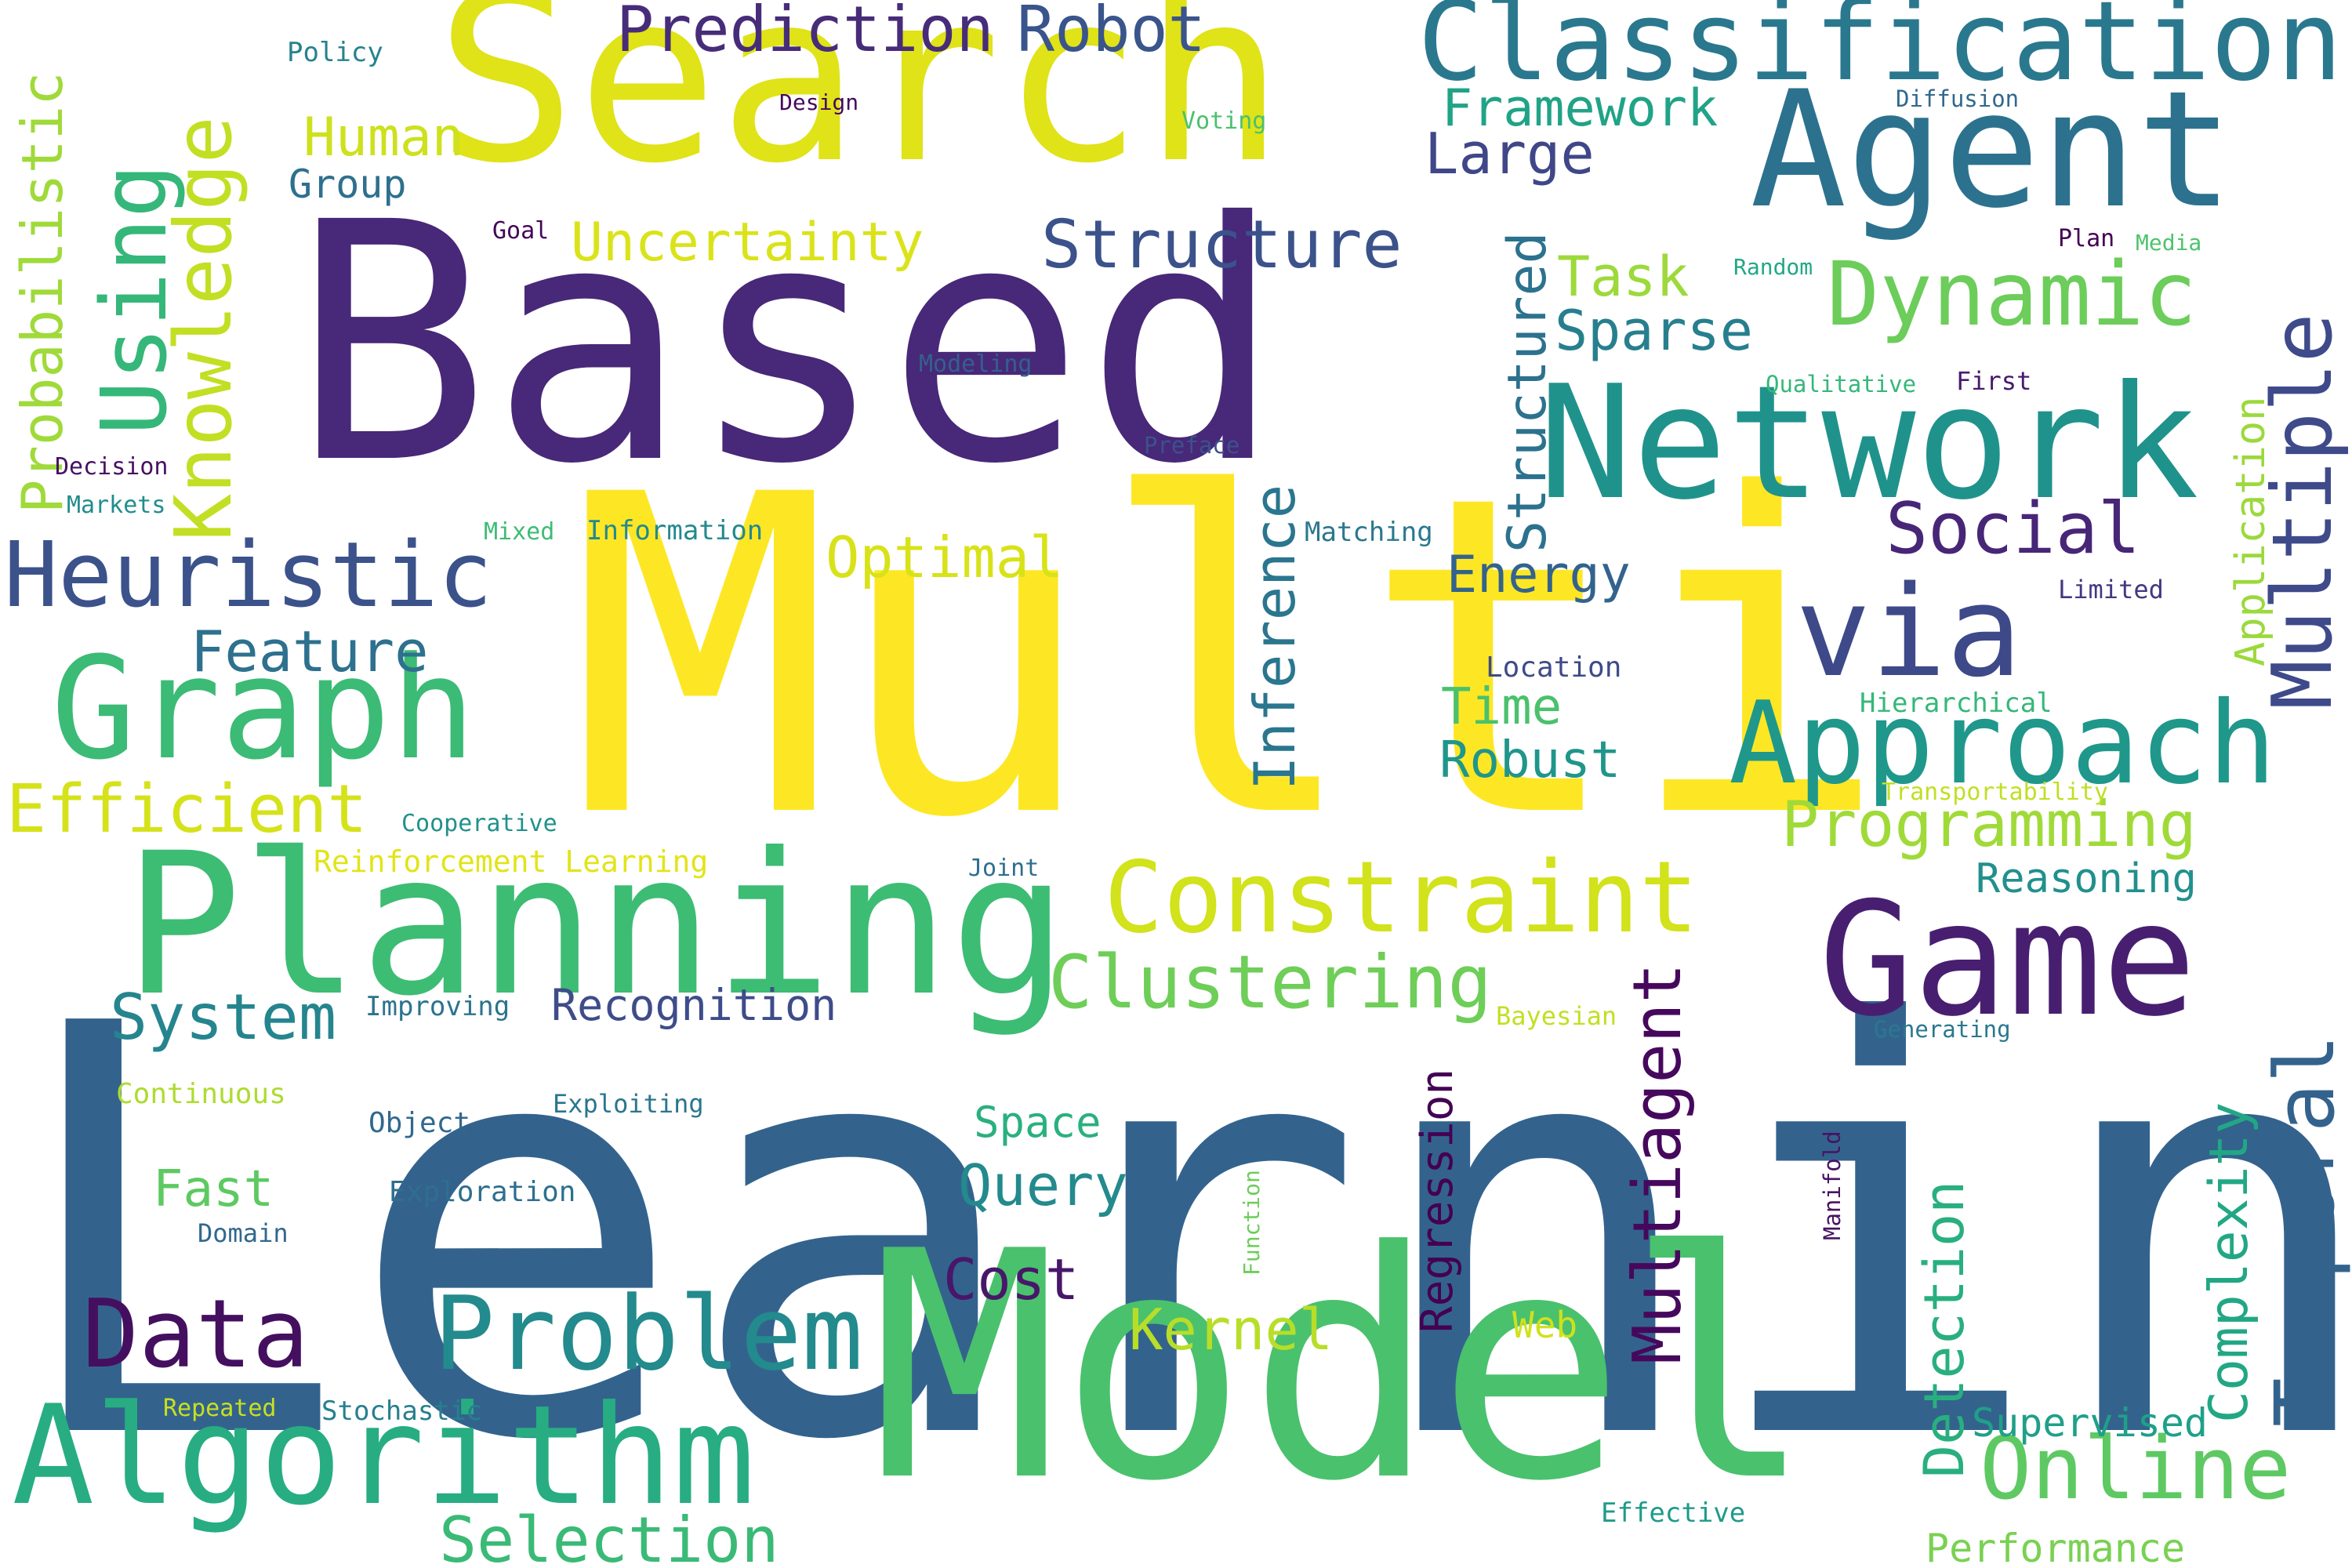 The width and height of the screenshot is (2352, 1568). I want to click on word-recognition: Recognition, so click(694, 1005).